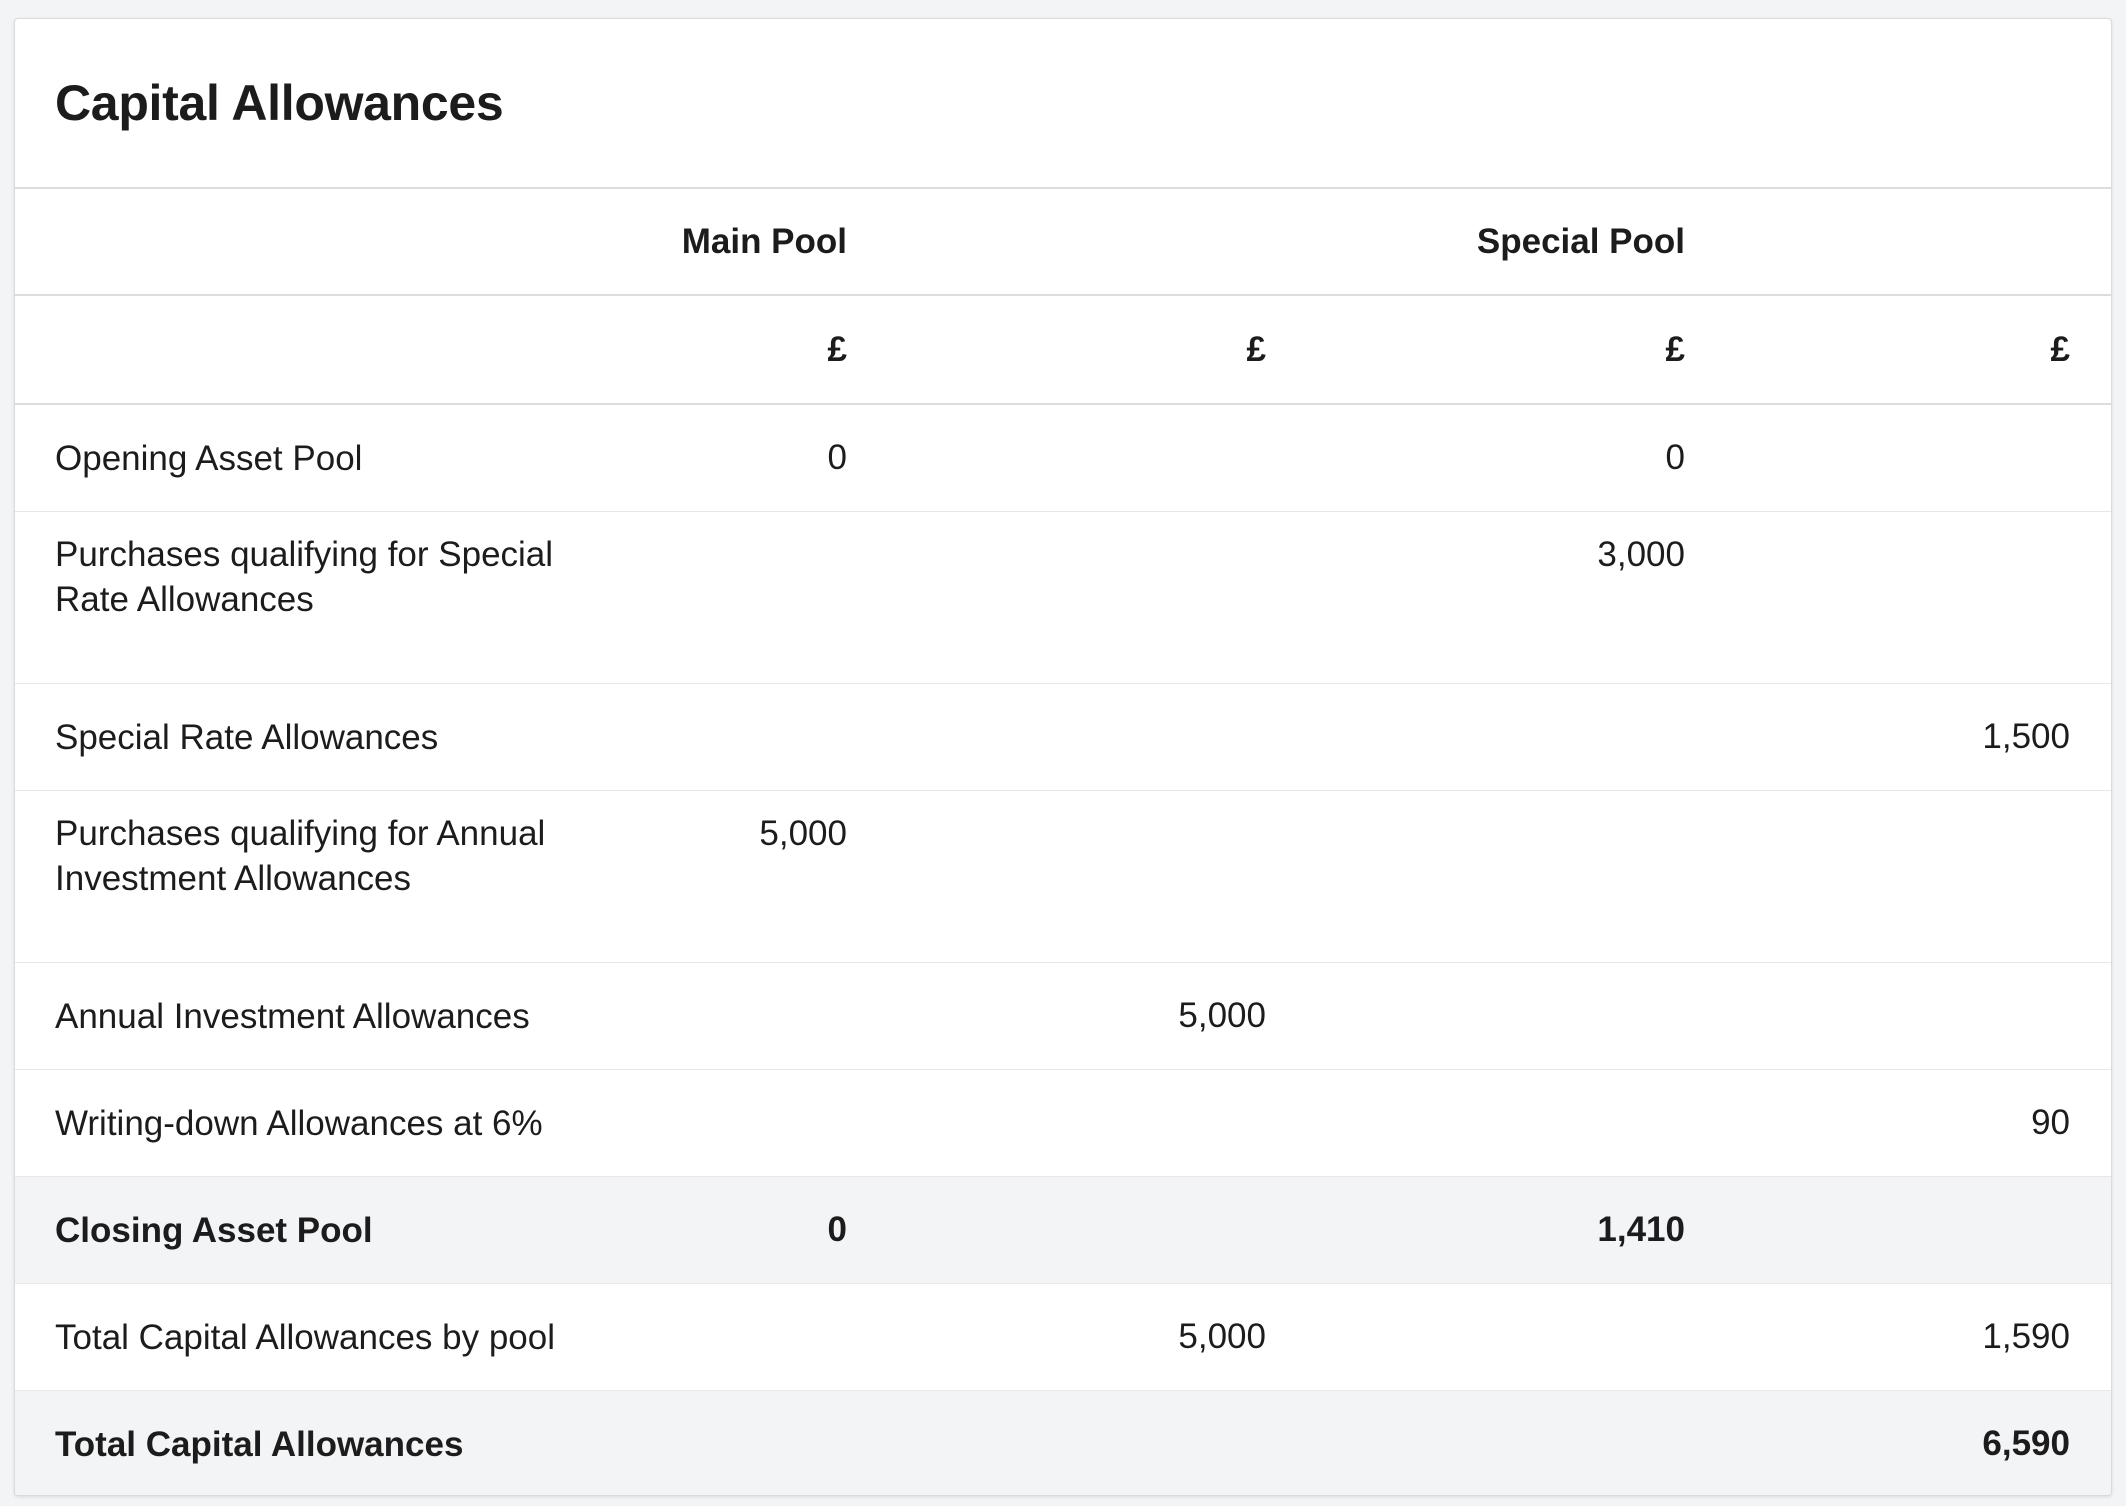  I want to click on table-row-closing-asset-pool: Closing Asset Pool 0 1,410, so click(1063, 1230).